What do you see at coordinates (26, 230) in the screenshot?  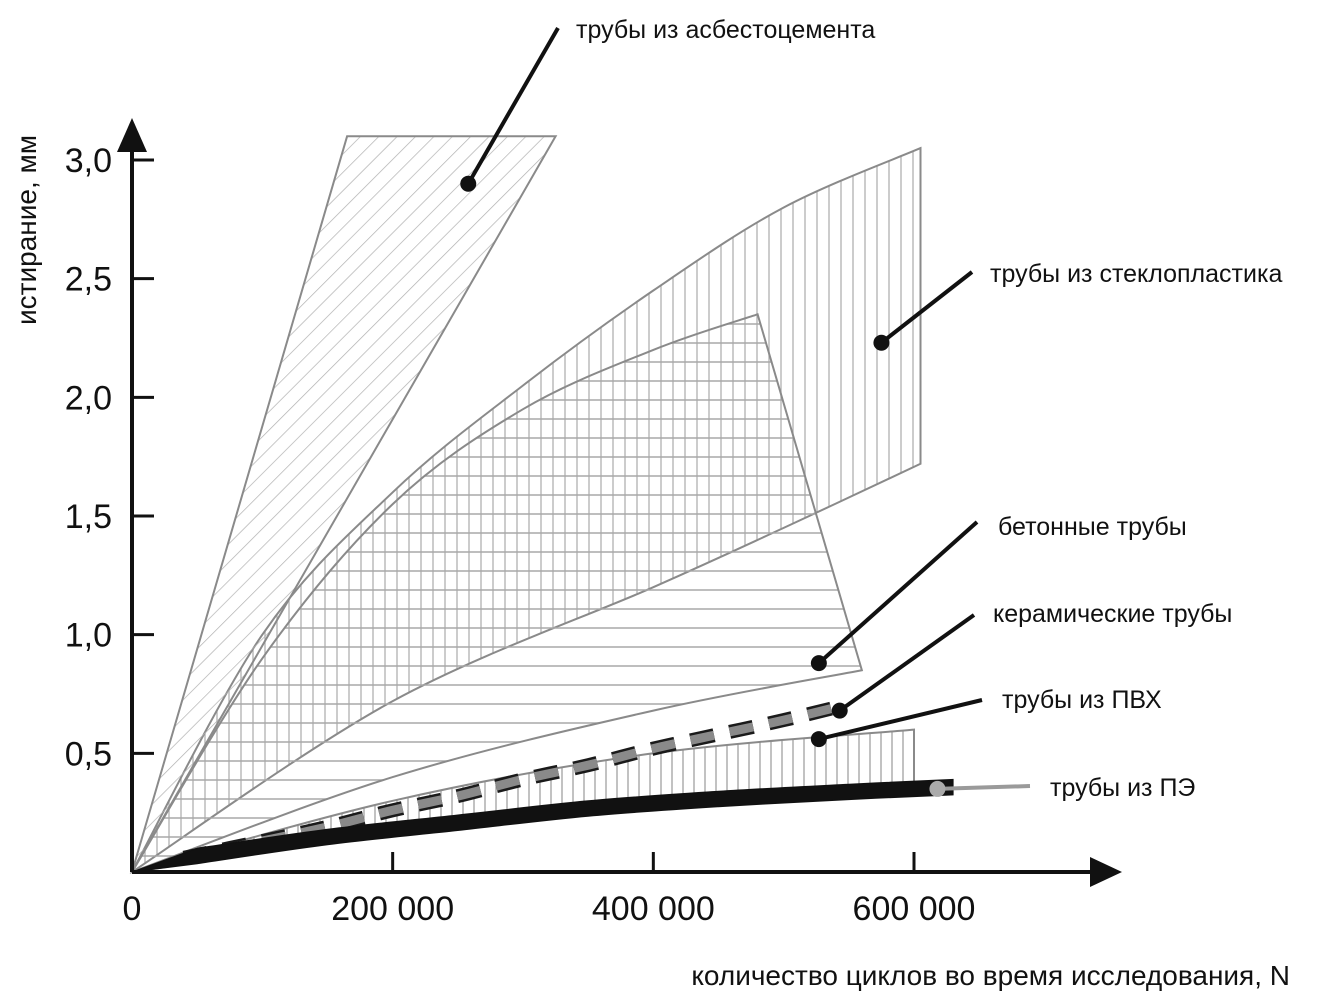 I see `y-axis-title: истирание, мм` at bounding box center [26, 230].